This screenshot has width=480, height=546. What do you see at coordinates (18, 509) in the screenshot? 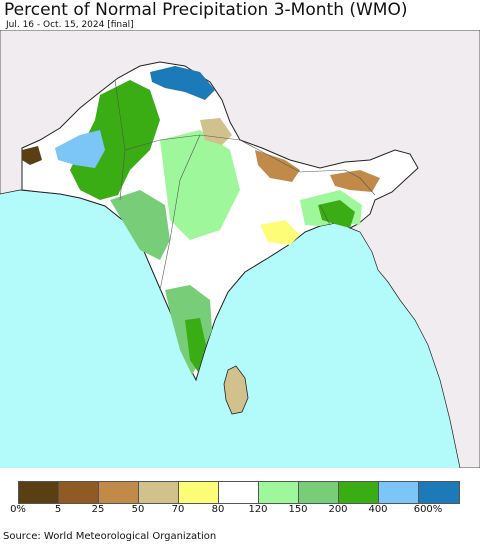
I see `legend-tick: 0%` at bounding box center [18, 509].